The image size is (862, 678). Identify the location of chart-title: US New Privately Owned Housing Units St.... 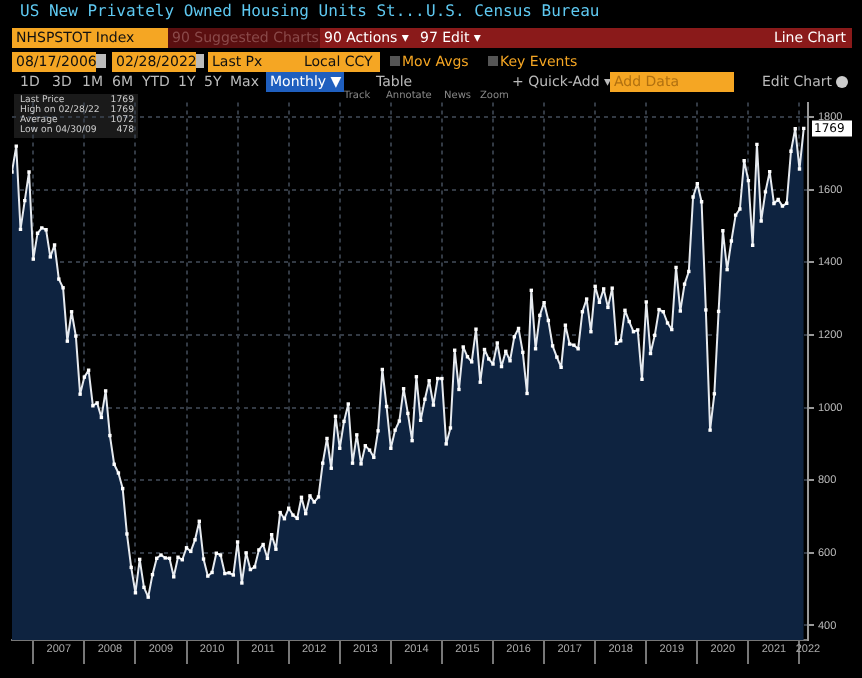
(222, 12).